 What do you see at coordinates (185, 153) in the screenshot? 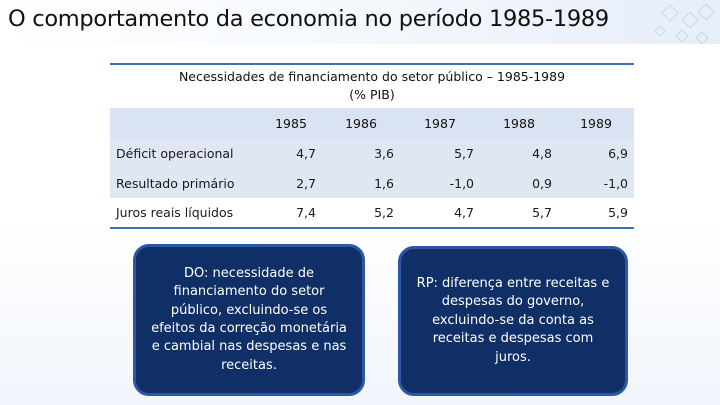
I see `row-label: Déficit operacional` at bounding box center [185, 153].